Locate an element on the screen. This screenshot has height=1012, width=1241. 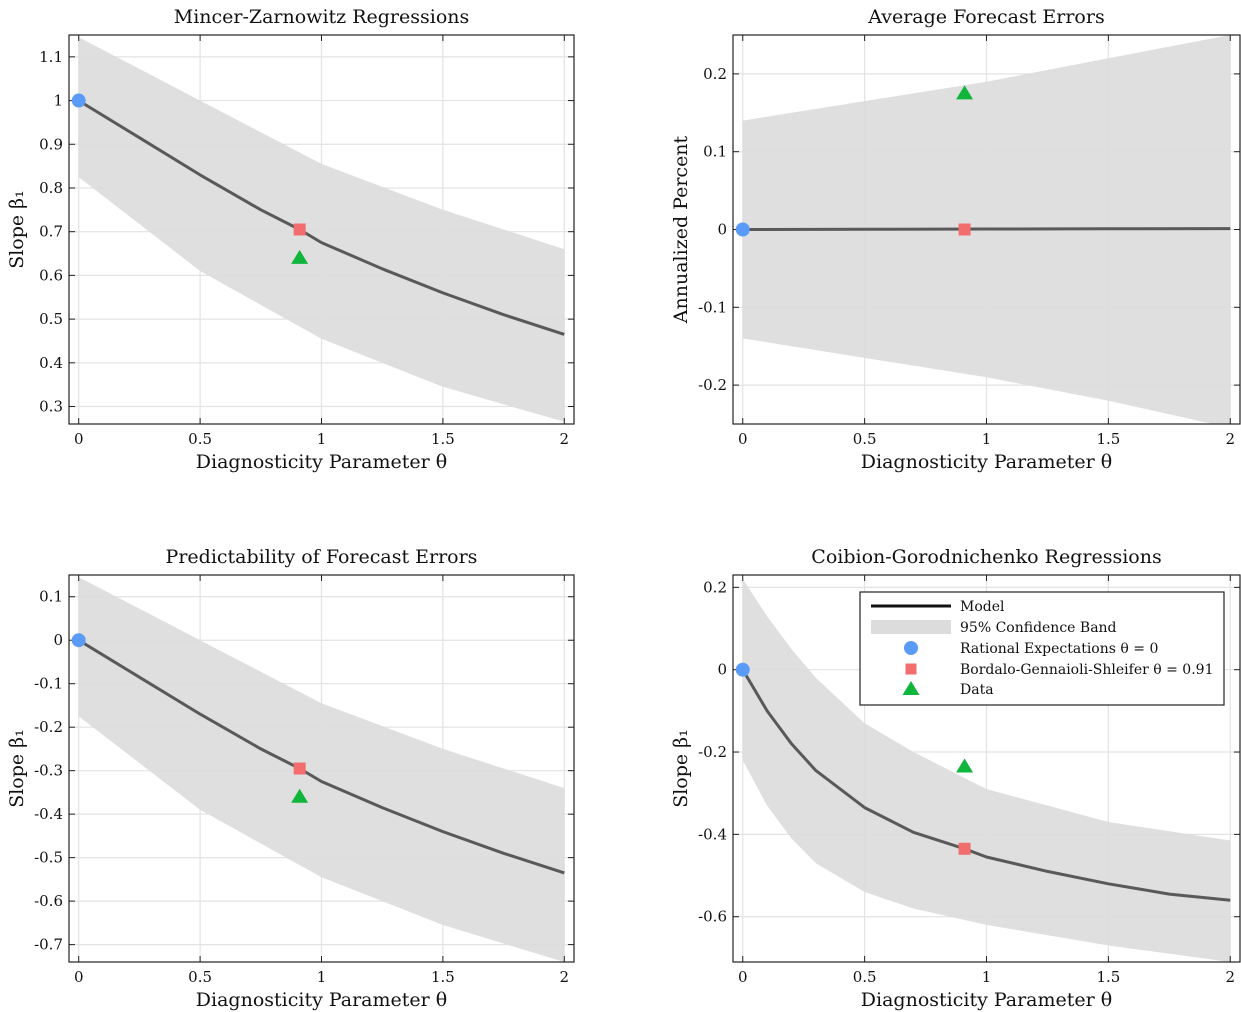
y-tick-label: 0.4 is located at coordinates (51, 363).